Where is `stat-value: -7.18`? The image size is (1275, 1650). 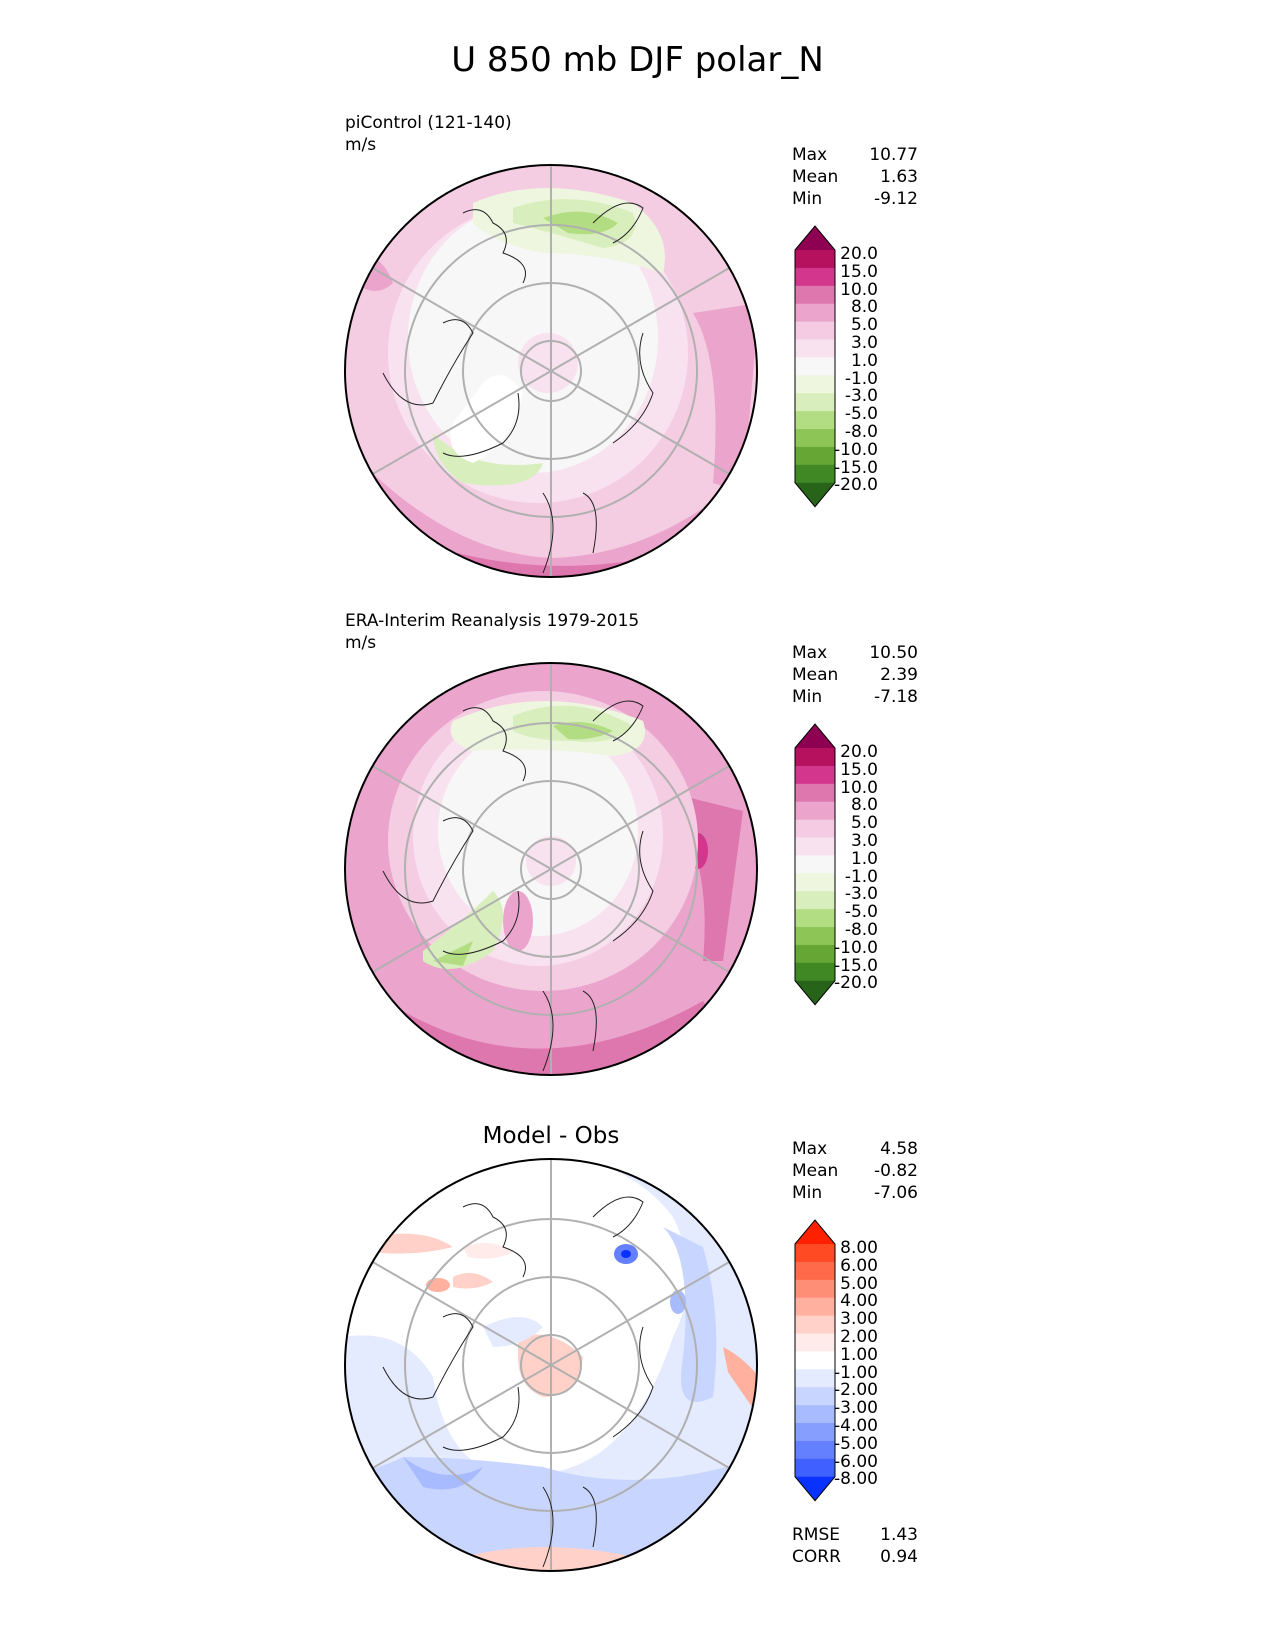 stat-value: -7.18 is located at coordinates (896, 697).